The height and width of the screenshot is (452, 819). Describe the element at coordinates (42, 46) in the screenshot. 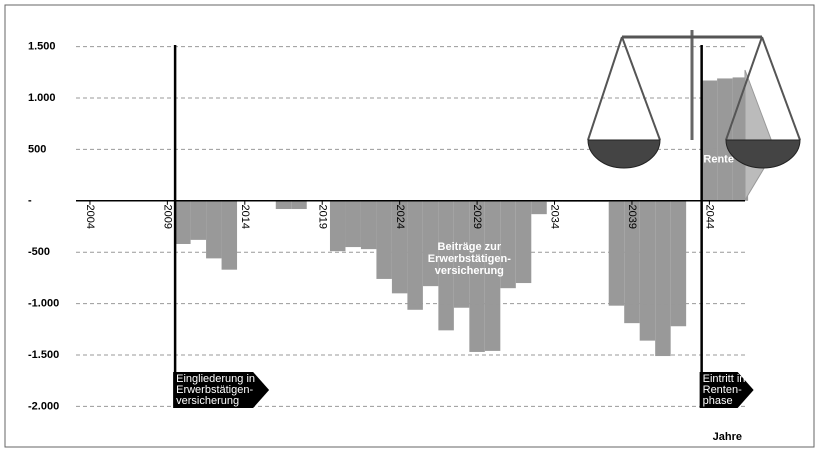

I see `y-tick-label: 1.500` at that location.